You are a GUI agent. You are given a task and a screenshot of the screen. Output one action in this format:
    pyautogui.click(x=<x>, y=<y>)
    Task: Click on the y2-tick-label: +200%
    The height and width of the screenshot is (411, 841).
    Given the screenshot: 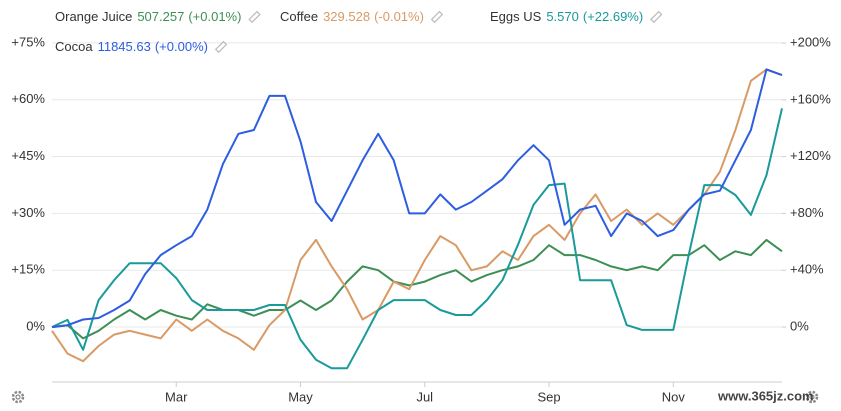 What is the action you would take?
    pyautogui.click(x=810, y=42)
    